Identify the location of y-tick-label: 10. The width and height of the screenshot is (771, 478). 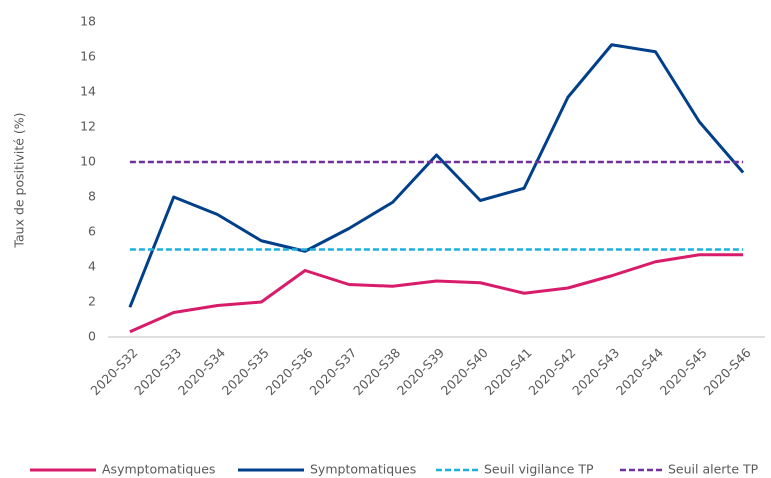
(88, 161).